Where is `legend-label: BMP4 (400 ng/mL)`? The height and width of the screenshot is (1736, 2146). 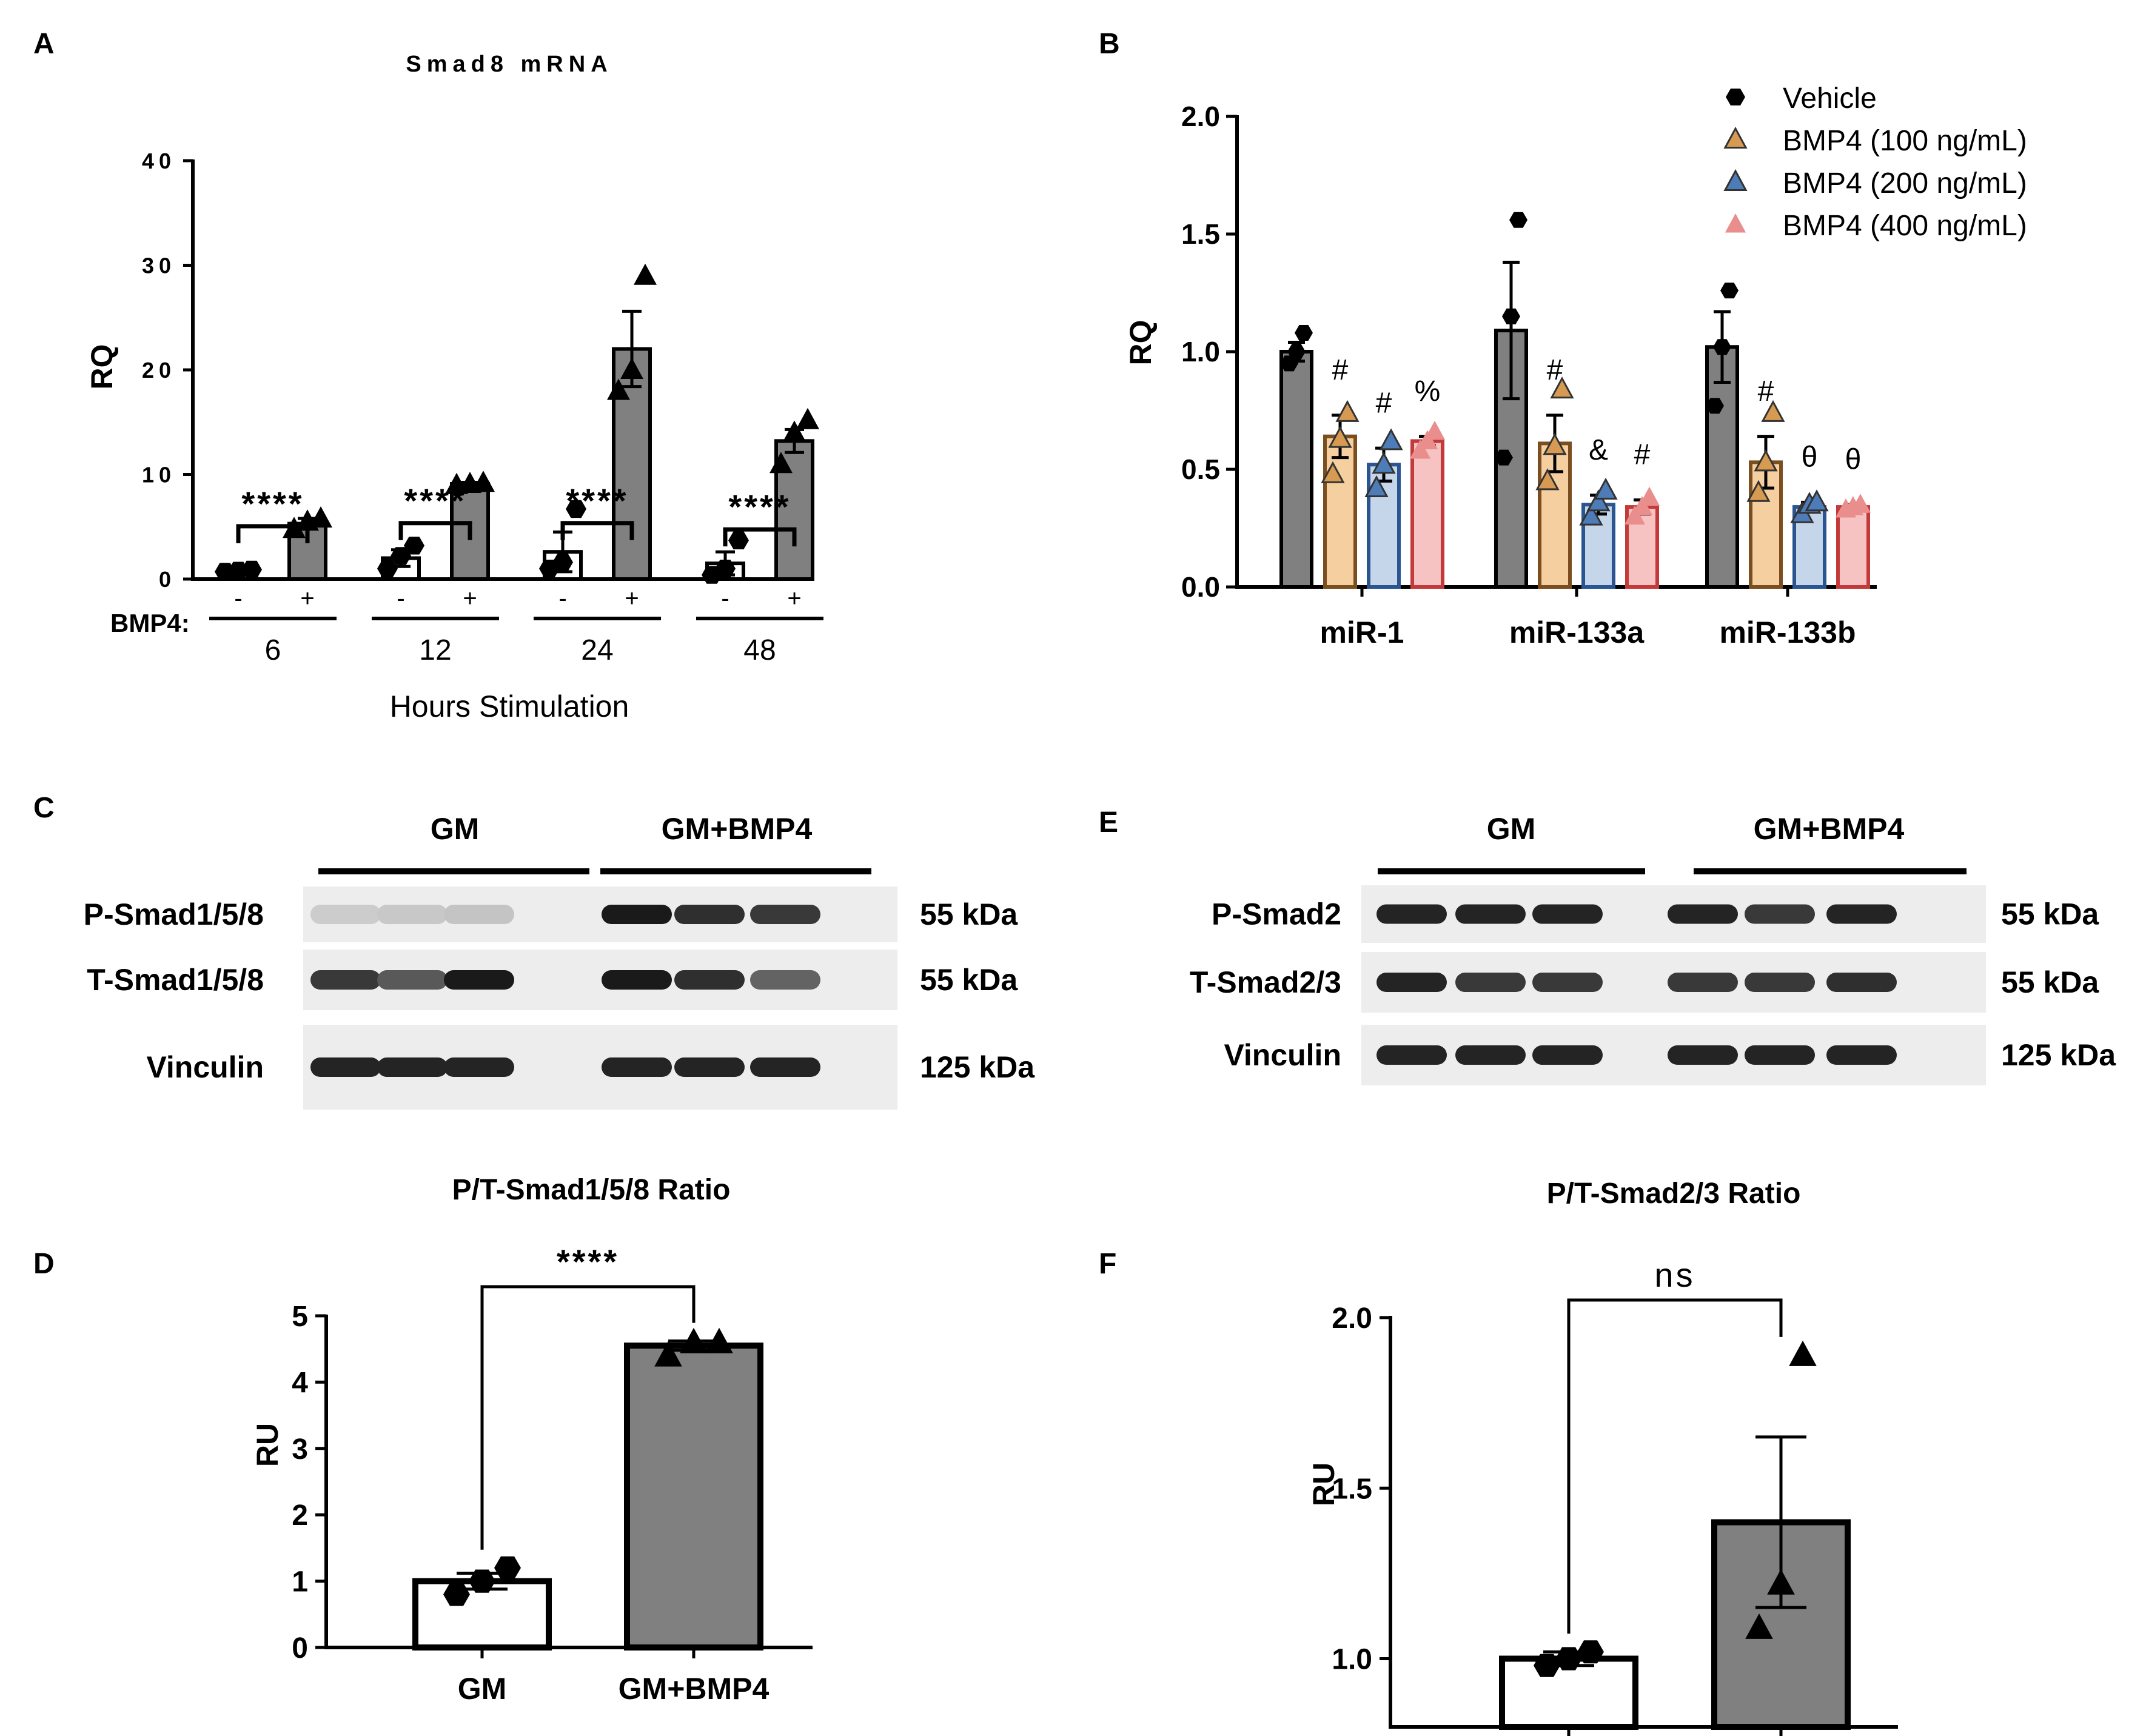 legend-label: BMP4 (400 ng/mL) is located at coordinates (1905, 226).